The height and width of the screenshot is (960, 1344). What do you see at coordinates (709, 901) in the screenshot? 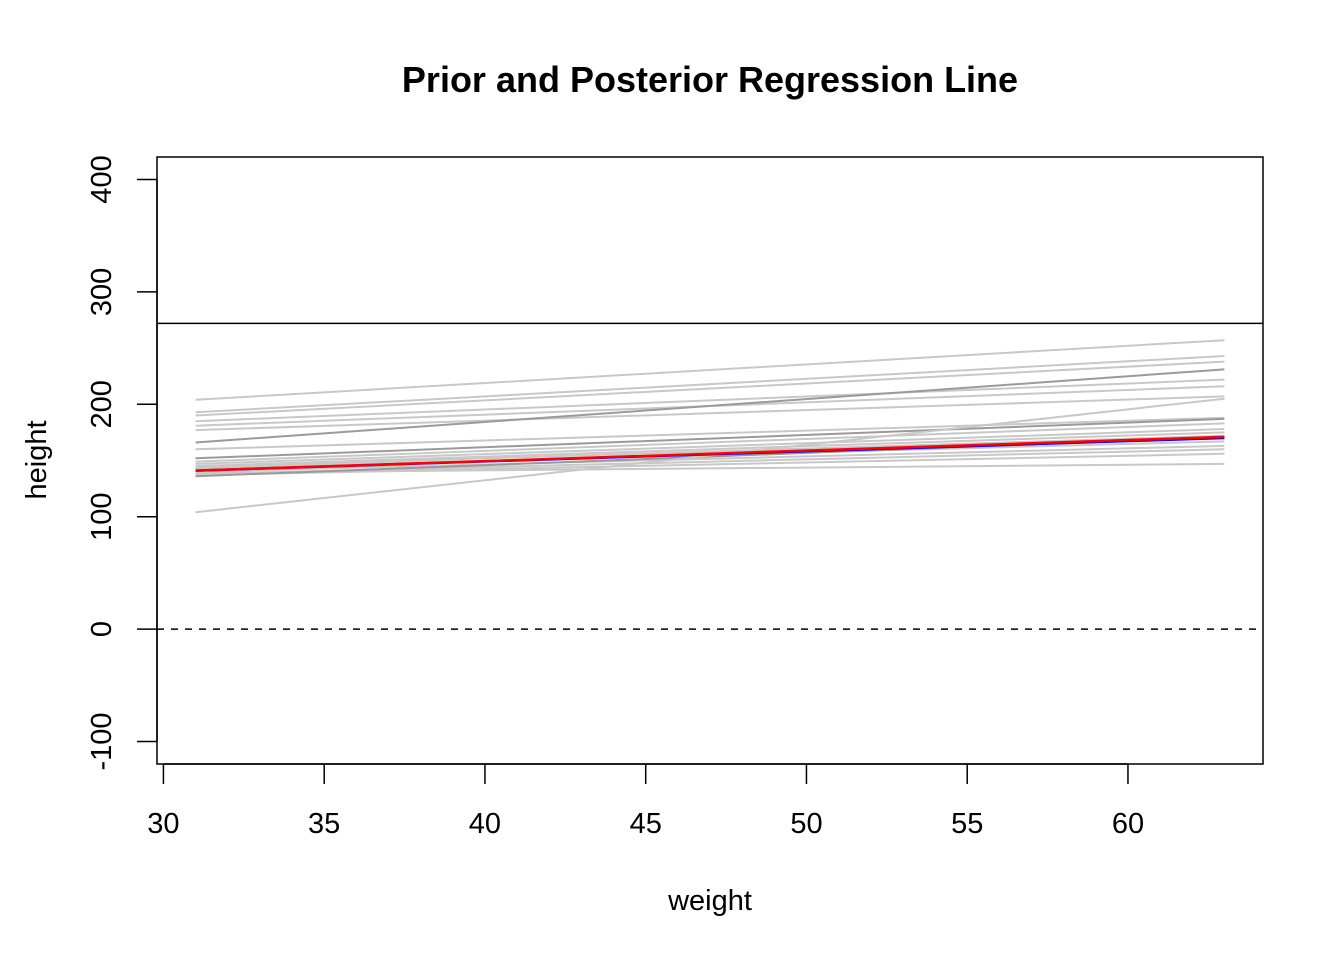
I see `x-axis-label: weight` at bounding box center [709, 901].